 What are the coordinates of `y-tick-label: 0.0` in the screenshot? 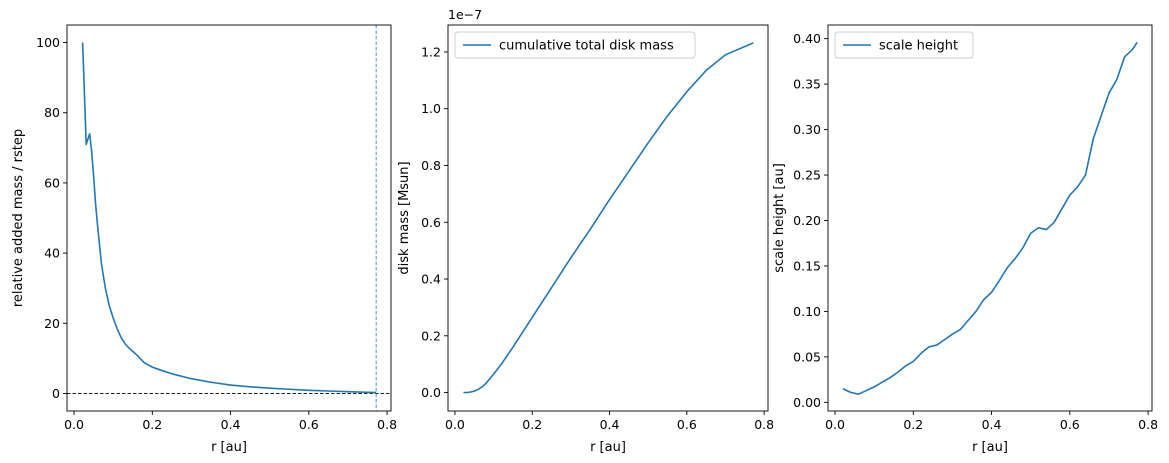 It's located at (431, 392).